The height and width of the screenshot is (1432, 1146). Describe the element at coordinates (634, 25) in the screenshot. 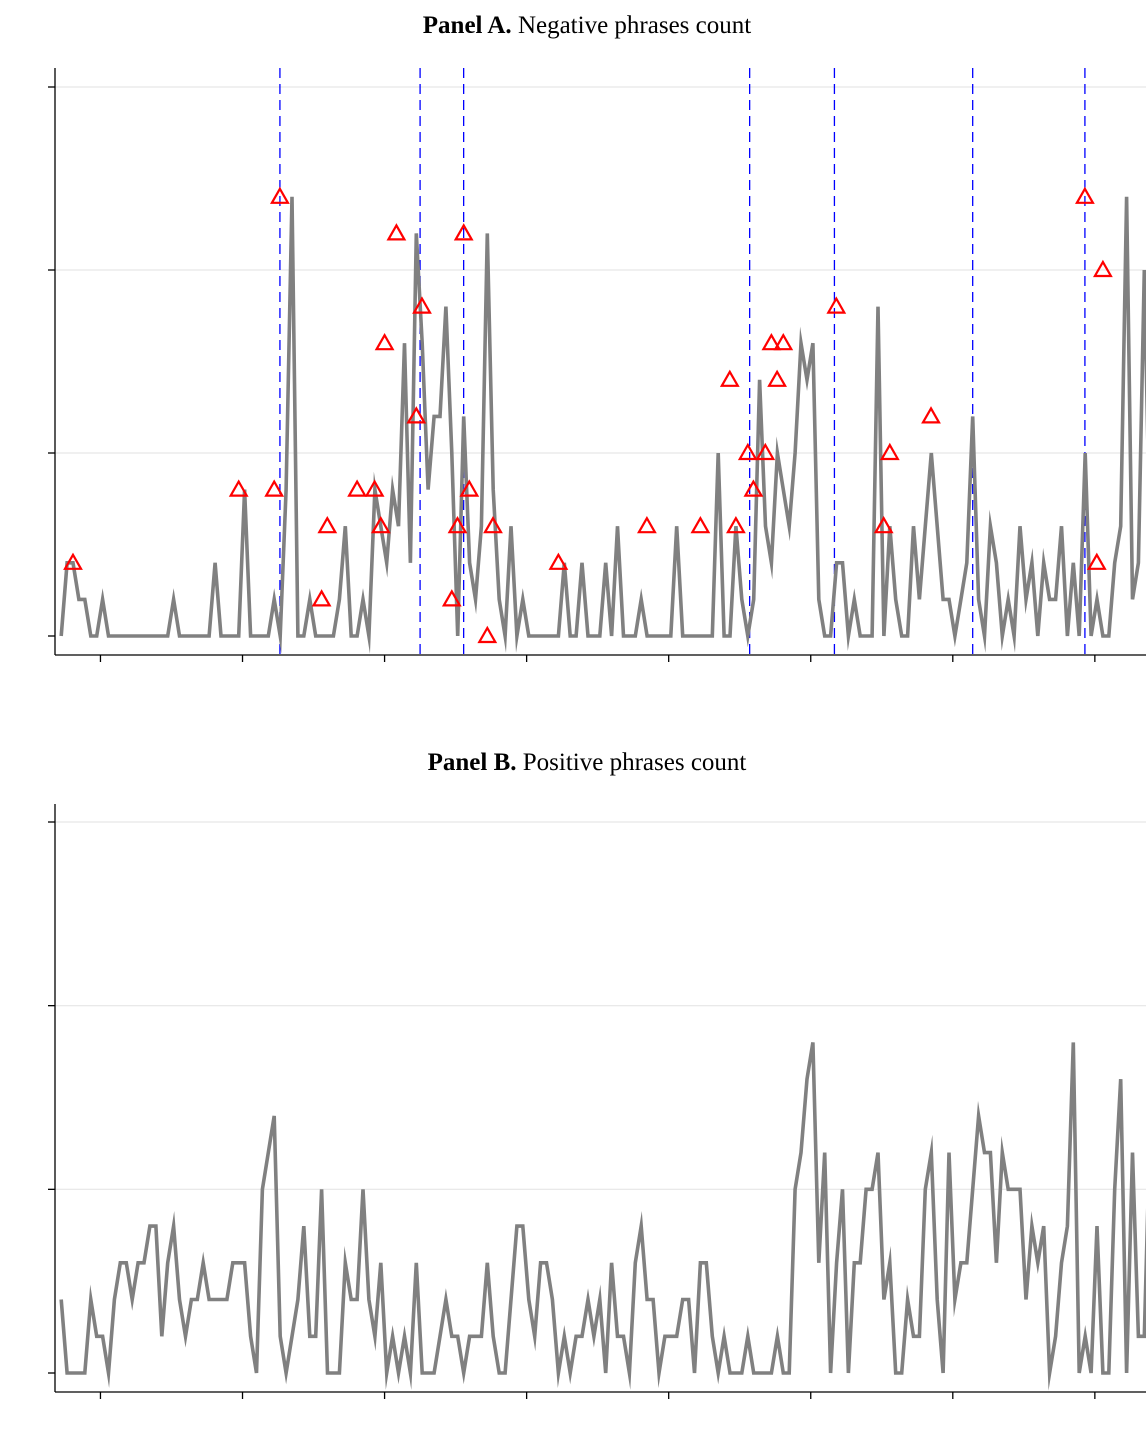

I see `panel-a-title-text: Negative phrases count` at that location.